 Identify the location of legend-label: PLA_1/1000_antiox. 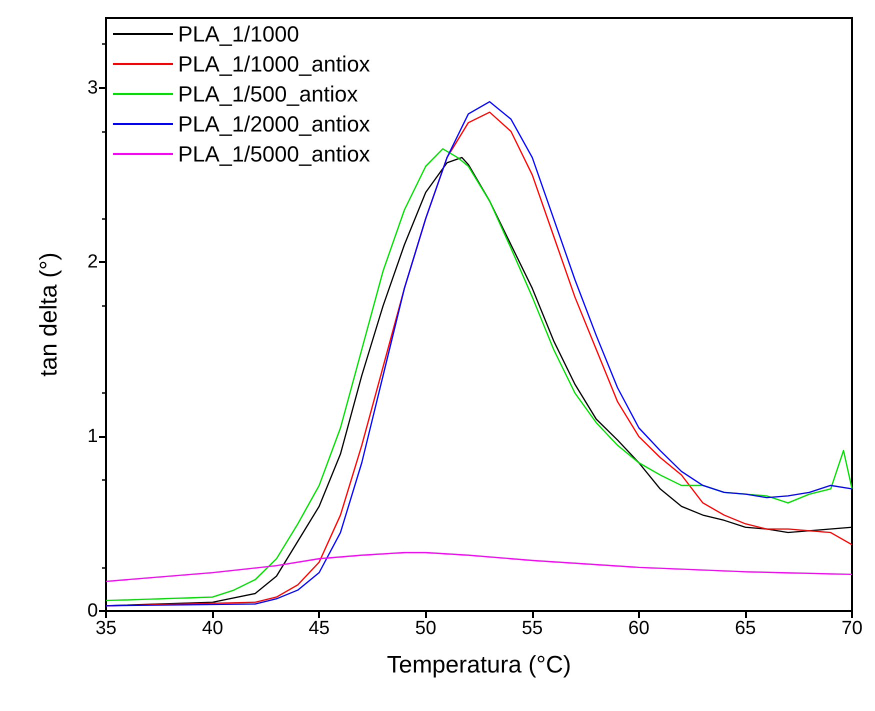
(274, 64).